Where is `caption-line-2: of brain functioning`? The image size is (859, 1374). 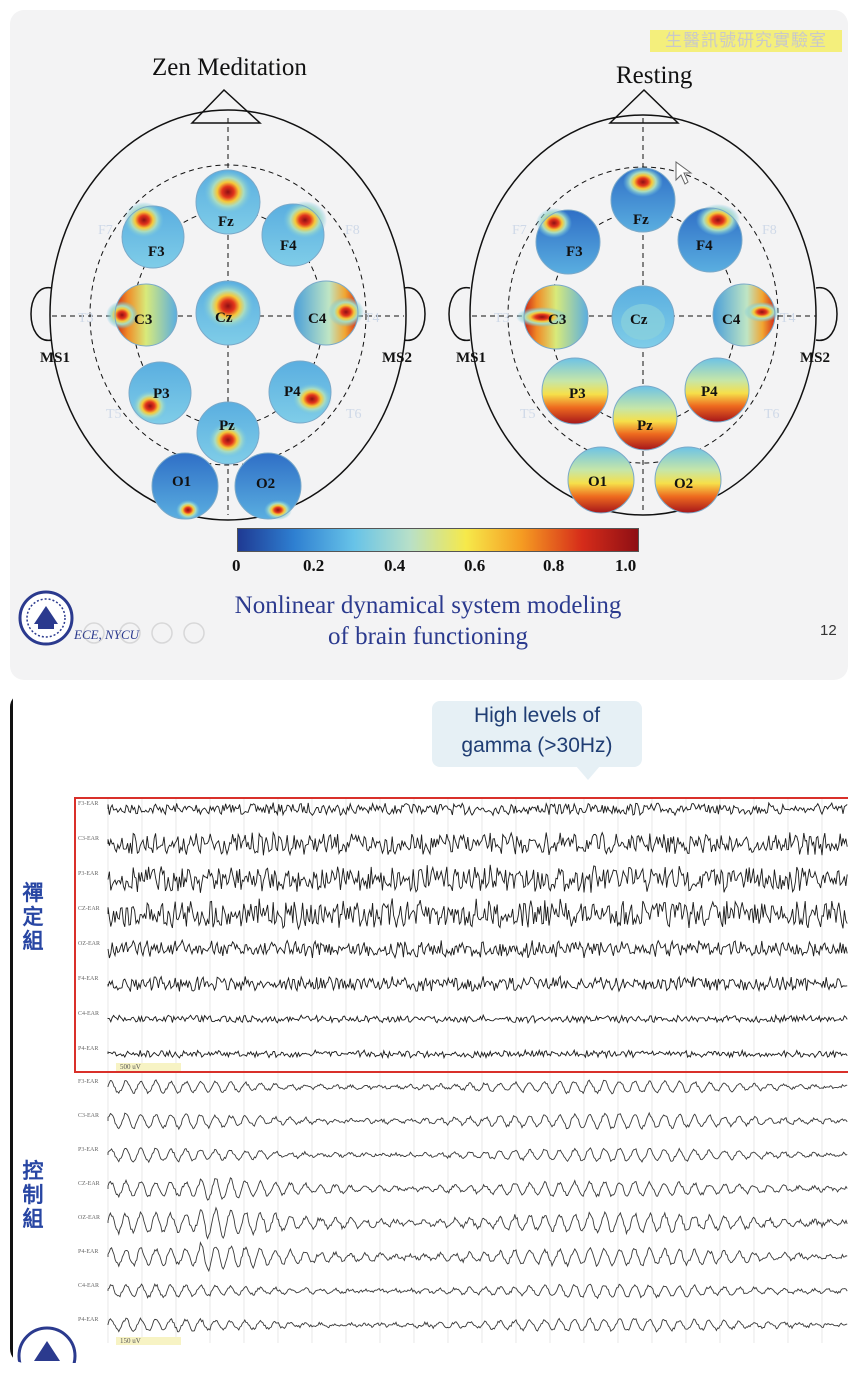 caption-line-2: of brain functioning is located at coordinates (428, 636).